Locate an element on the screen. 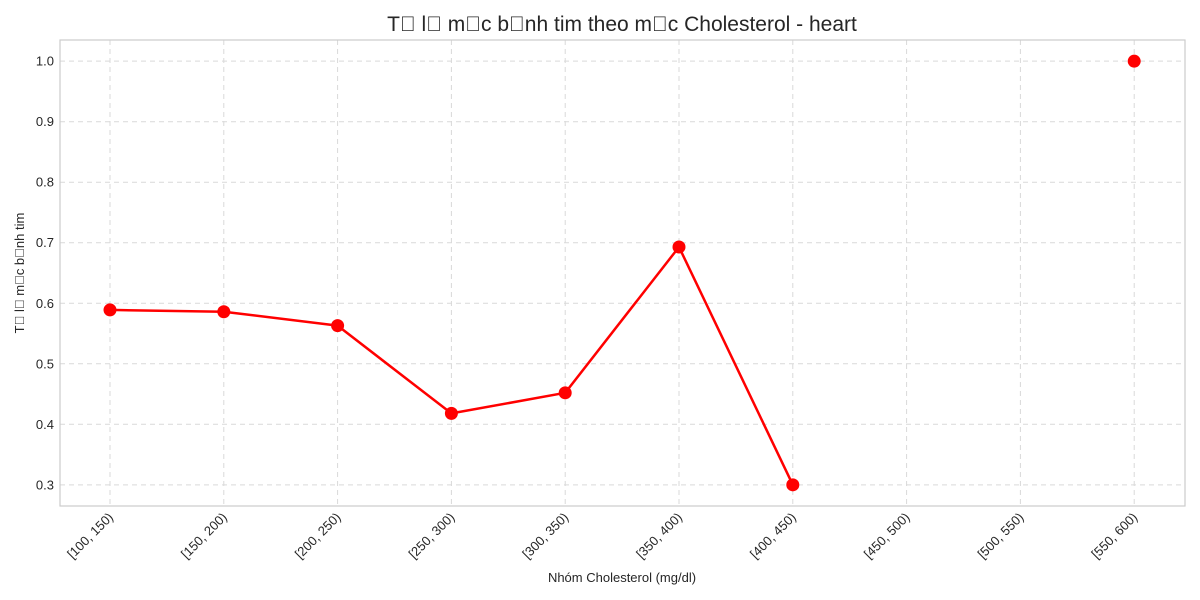  y-tick-label: 0.6 is located at coordinates (45, 303).